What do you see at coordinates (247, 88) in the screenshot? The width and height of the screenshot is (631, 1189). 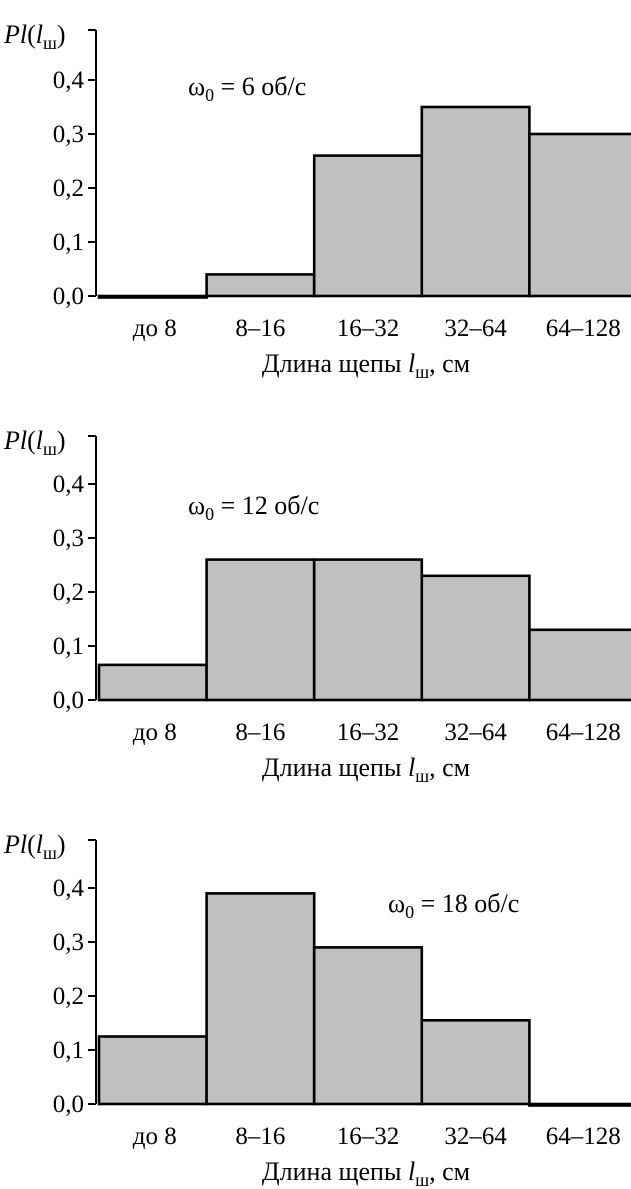 I see `omega-annotation: ω0 = 6 об/с` at bounding box center [247, 88].